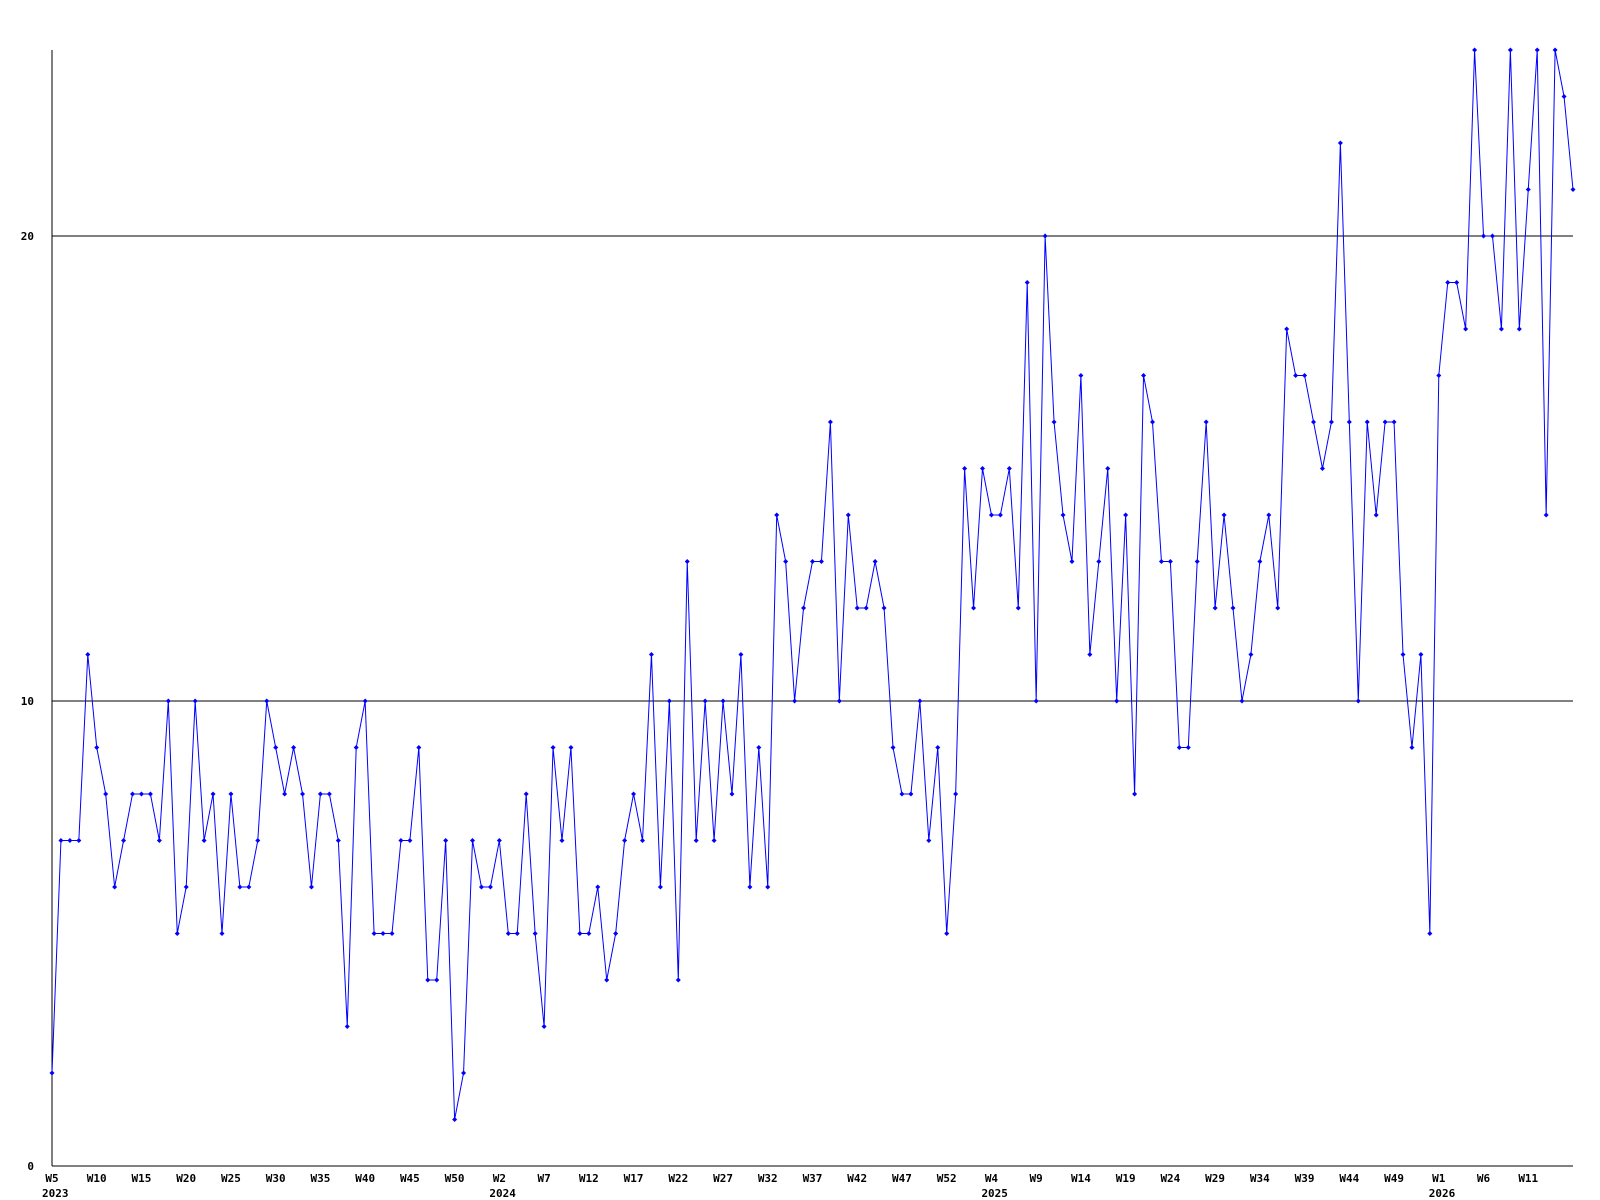 The height and width of the screenshot is (1200, 1600). What do you see at coordinates (994, 1193) in the screenshot?
I see `x-year-label: 2025` at bounding box center [994, 1193].